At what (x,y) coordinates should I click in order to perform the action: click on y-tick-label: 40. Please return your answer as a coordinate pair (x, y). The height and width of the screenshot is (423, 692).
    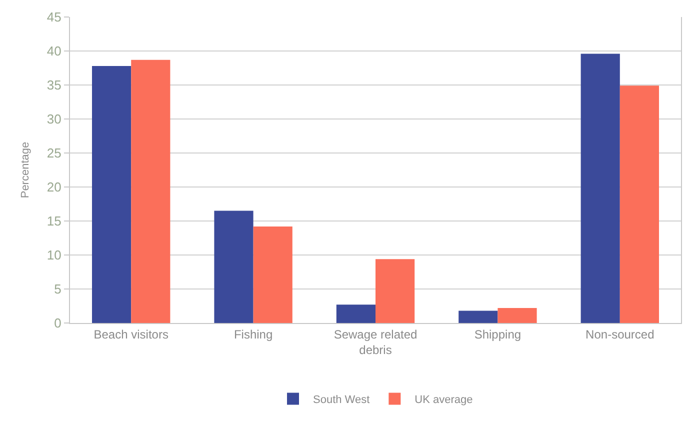
    Looking at the image, I should click on (54, 51).